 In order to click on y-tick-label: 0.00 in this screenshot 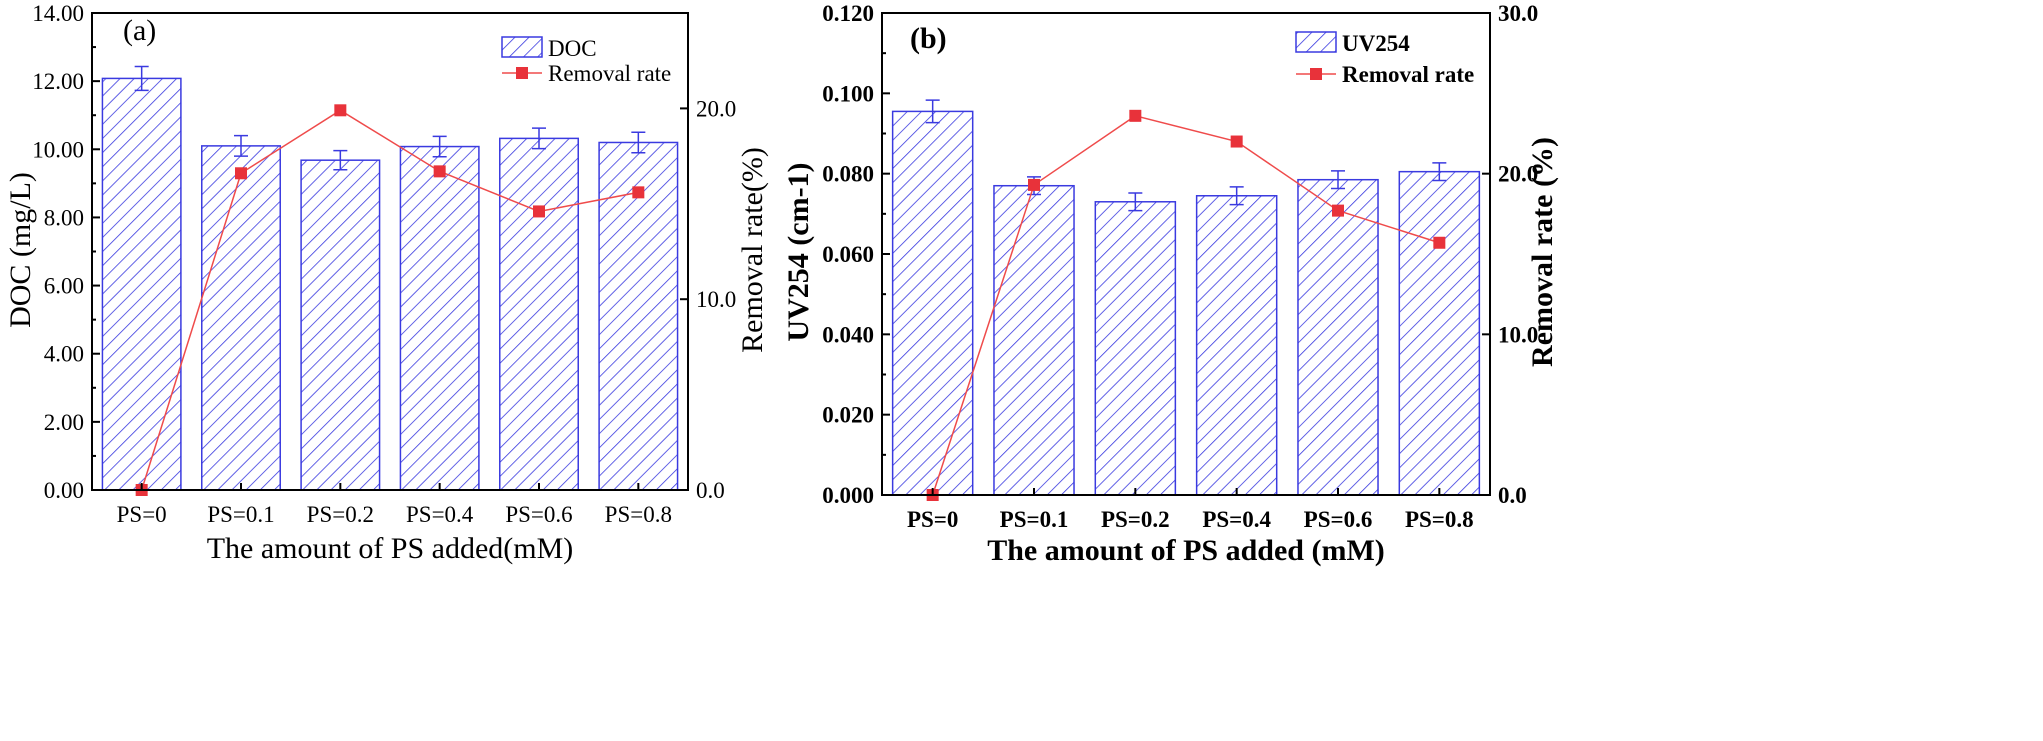, I will do `click(64, 490)`.